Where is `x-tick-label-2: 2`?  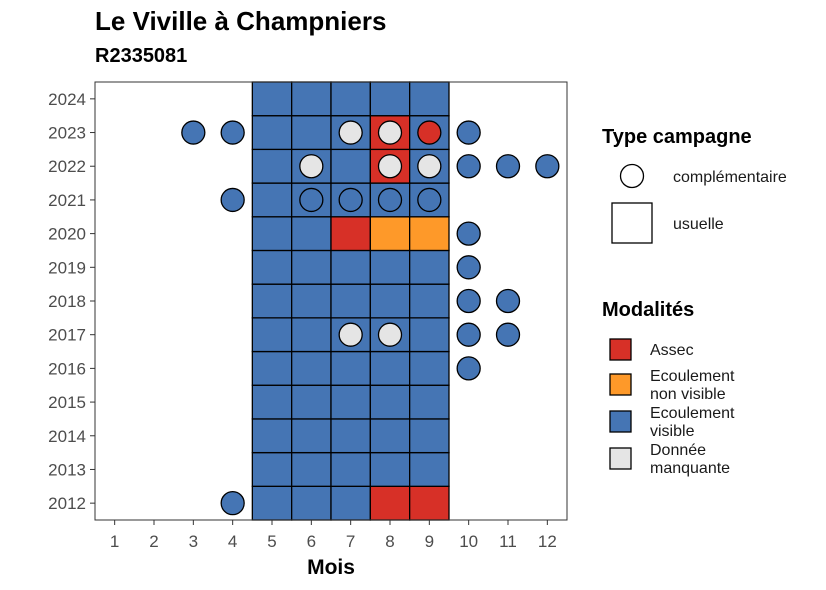
x-tick-label-2: 2 is located at coordinates (153, 541).